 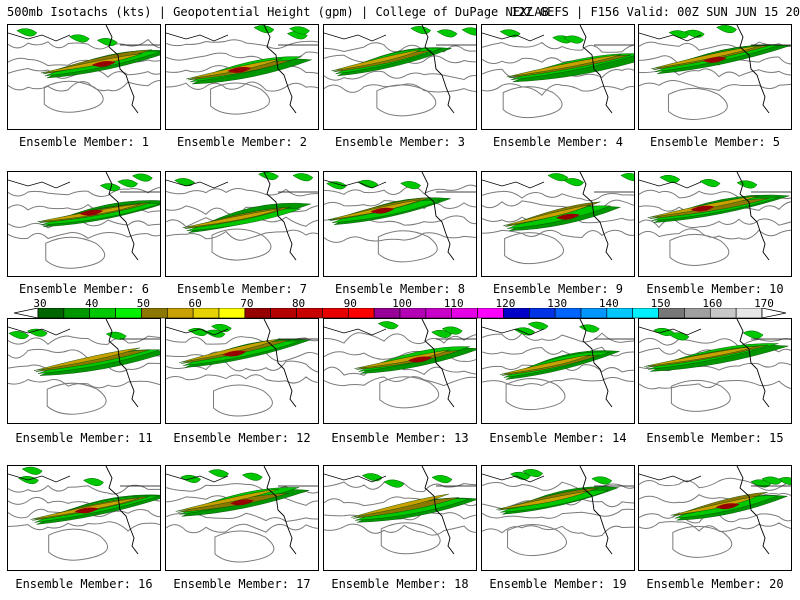 I want to click on isotach-colorbar: 30 40 50 60 70 80 90 100 110 120 130 140 150 160 170, so click(x=400, y=309).